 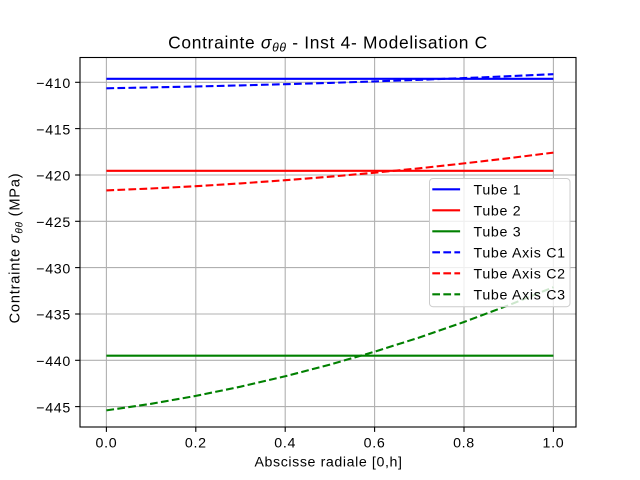 What do you see at coordinates (553, 444) in the screenshot?
I see `svg-text: 1.0` at bounding box center [553, 444].